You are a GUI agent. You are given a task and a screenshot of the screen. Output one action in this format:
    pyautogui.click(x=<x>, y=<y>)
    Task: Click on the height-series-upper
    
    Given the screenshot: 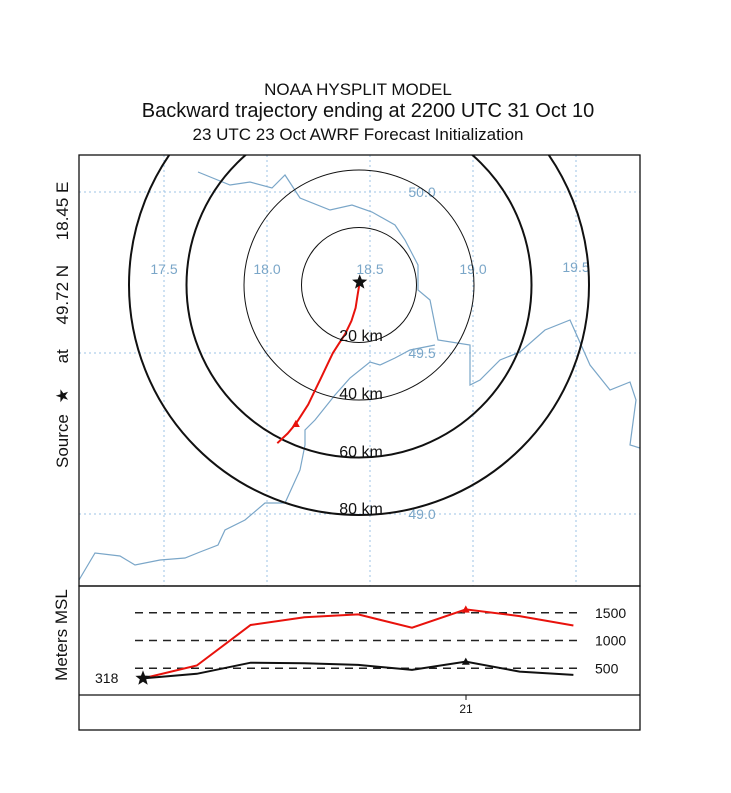 What is the action you would take?
    pyautogui.click(x=358, y=644)
    